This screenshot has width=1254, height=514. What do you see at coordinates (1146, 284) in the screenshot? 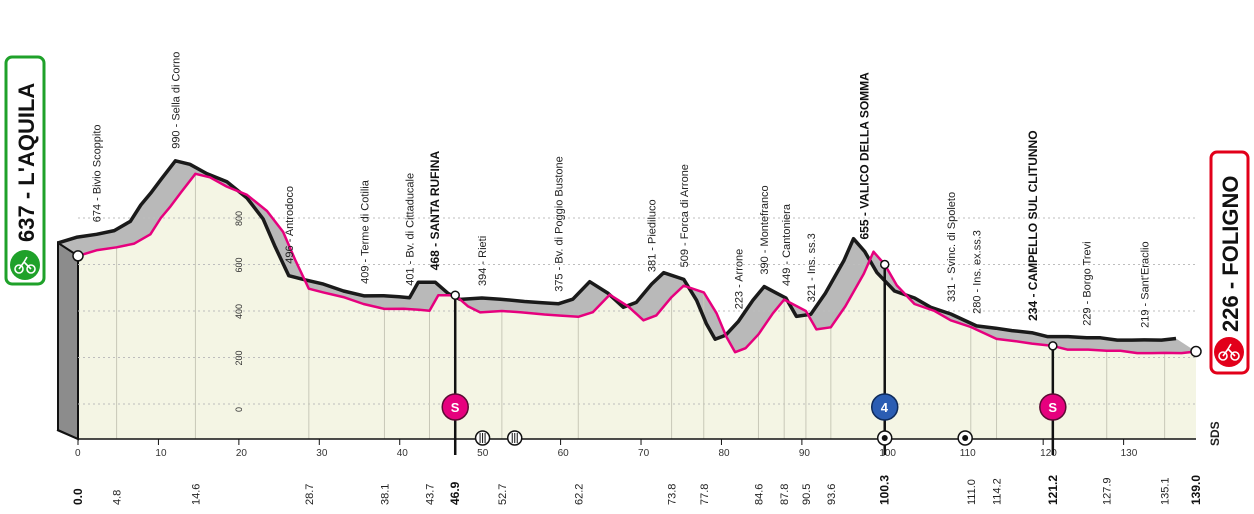
I see `place-label: 219 - Sant'Eraclio` at bounding box center [1146, 284].